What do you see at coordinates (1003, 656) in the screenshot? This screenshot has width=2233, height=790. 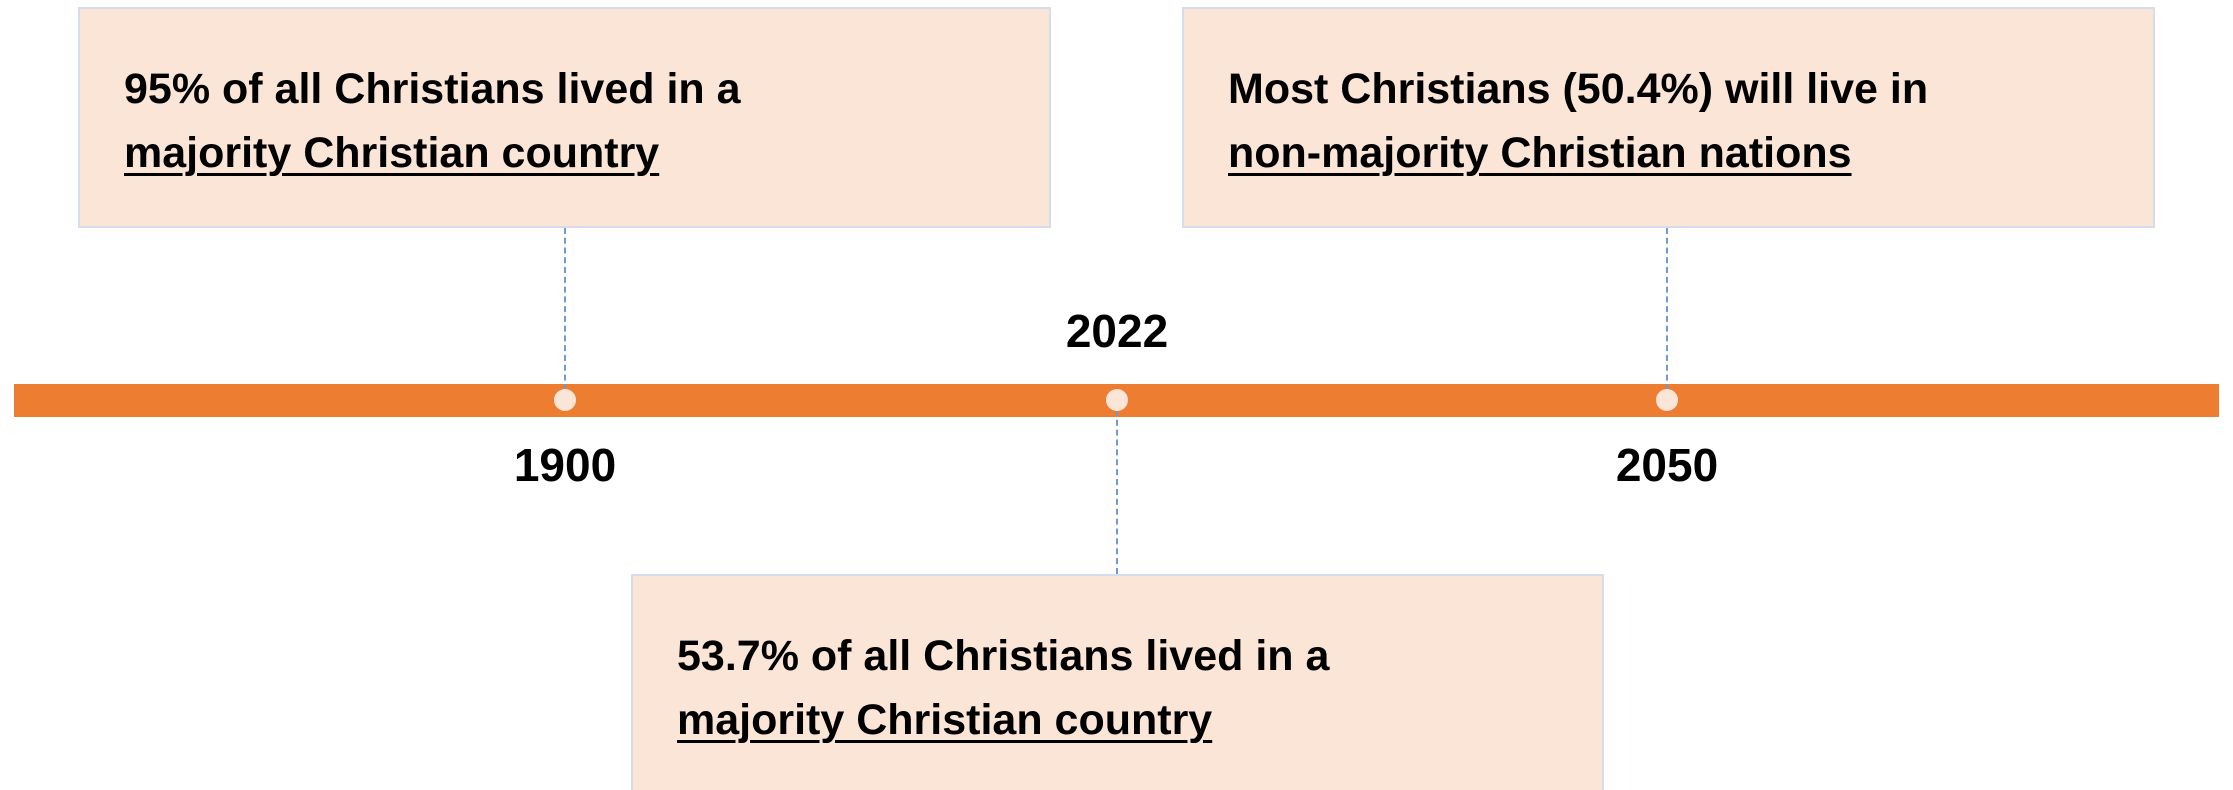 I see `event-text: 53.7% of all Christians lived in a` at bounding box center [1003, 656].